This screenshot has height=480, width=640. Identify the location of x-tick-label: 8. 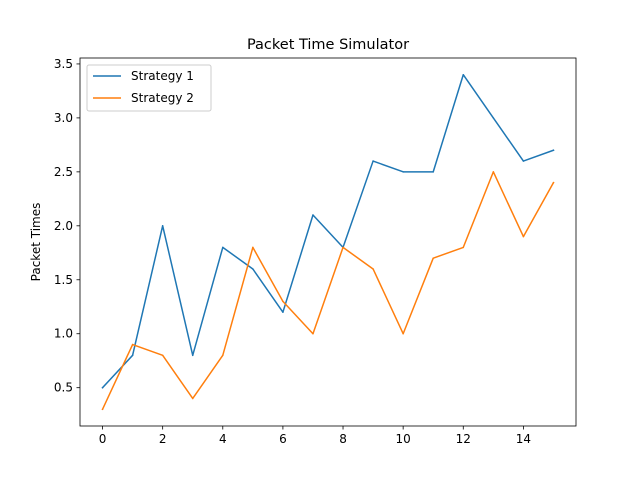
(343, 439).